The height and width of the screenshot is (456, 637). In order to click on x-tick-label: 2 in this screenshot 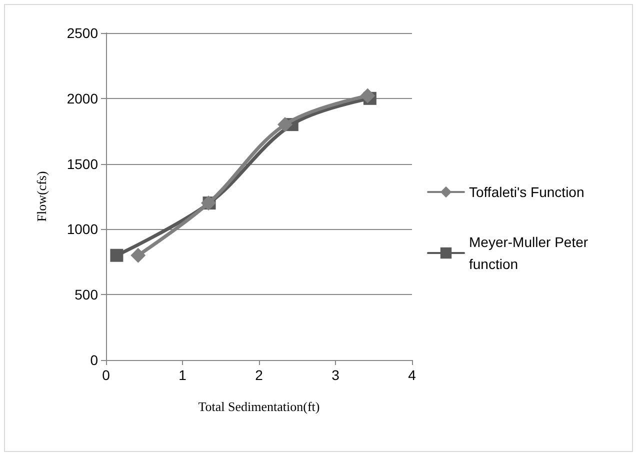, I will do `click(259, 375)`.